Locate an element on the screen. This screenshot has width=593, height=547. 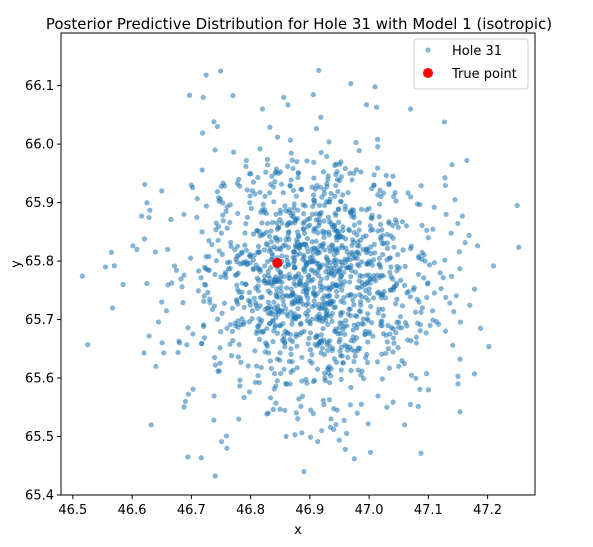
y-axis-title: y is located at coordinates (16, 264).